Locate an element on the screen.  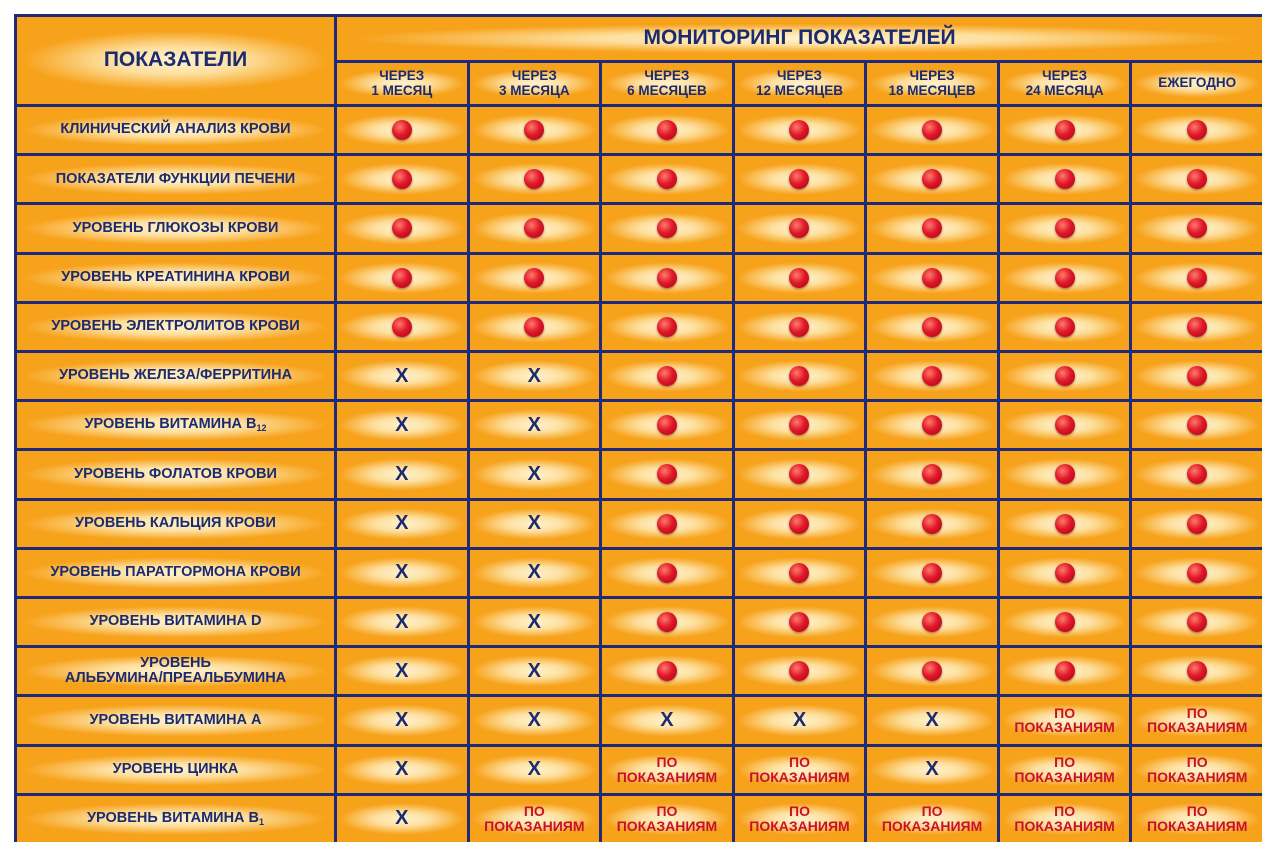
row-label: УРОВЕНЬ ПАРАТГОРМОНА КРОВИ is located at coordinates (175, 572).